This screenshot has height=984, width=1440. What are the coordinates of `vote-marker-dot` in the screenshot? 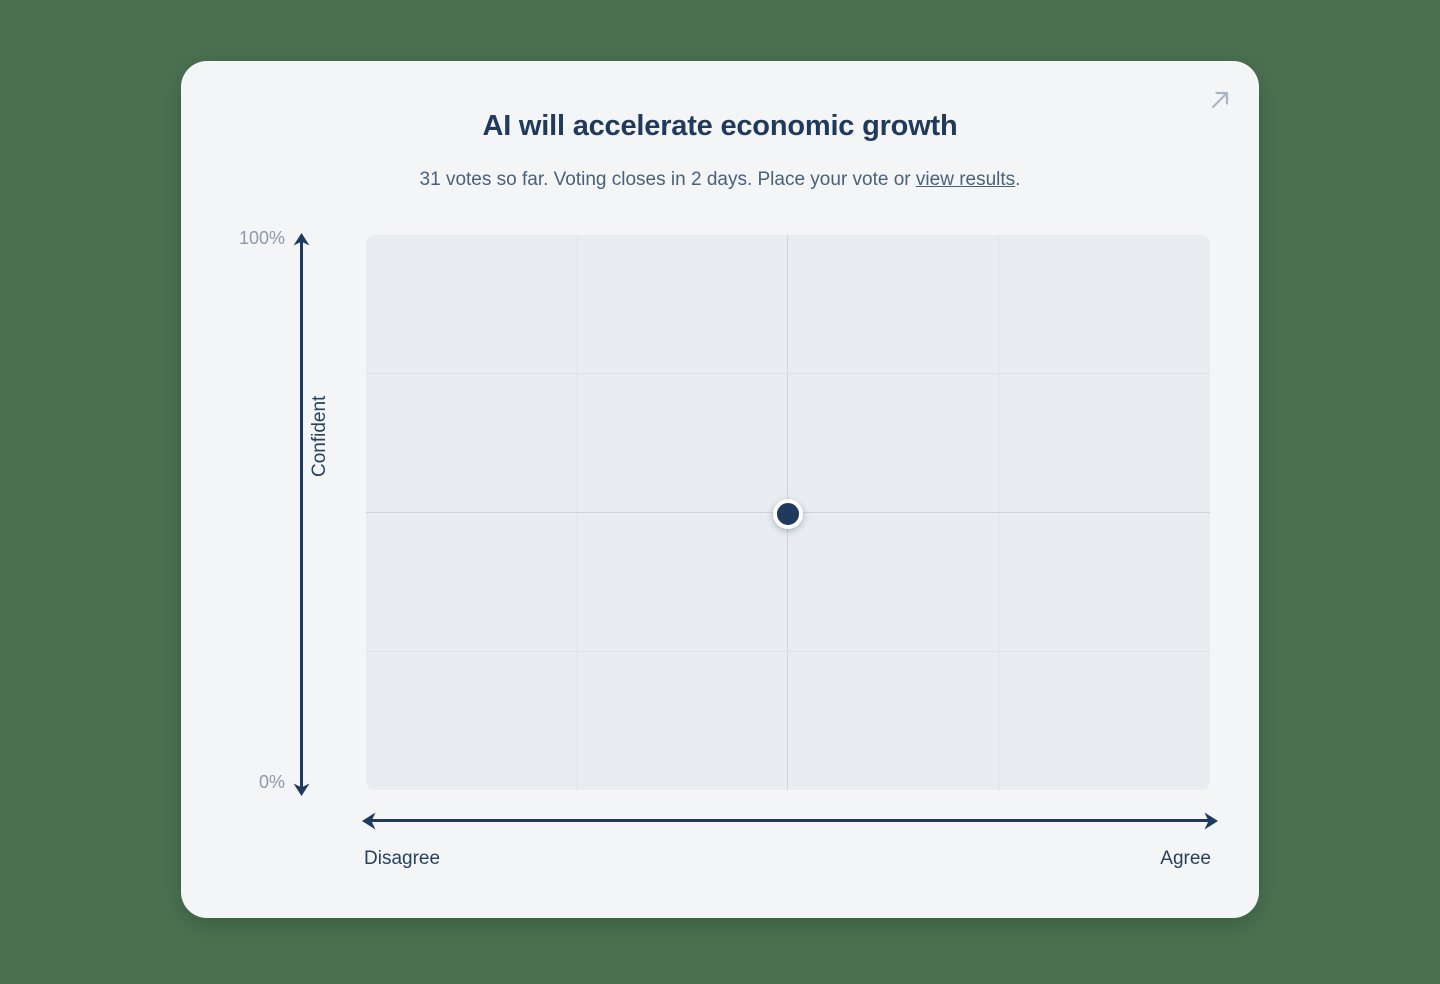 It's located at (788, 514).